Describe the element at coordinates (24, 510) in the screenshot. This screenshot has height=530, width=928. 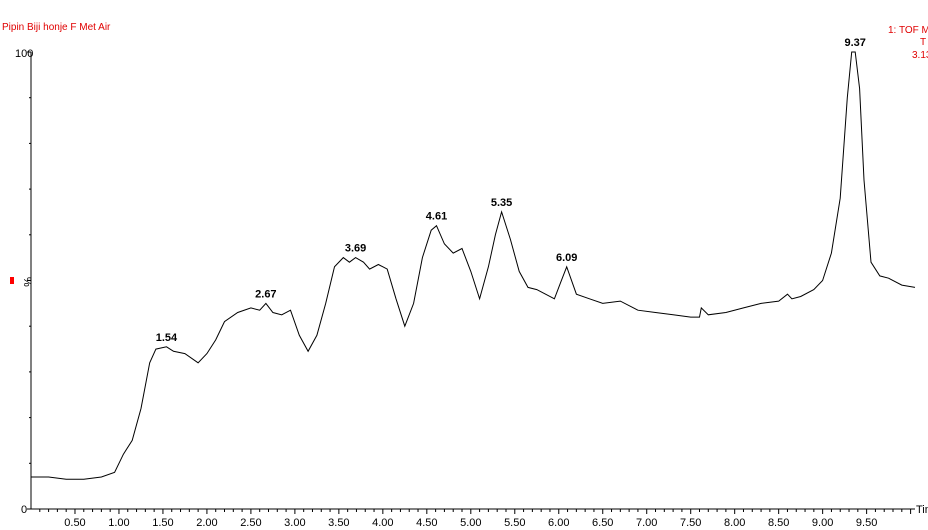
I see `y-tick-label-0: 0` at that location.